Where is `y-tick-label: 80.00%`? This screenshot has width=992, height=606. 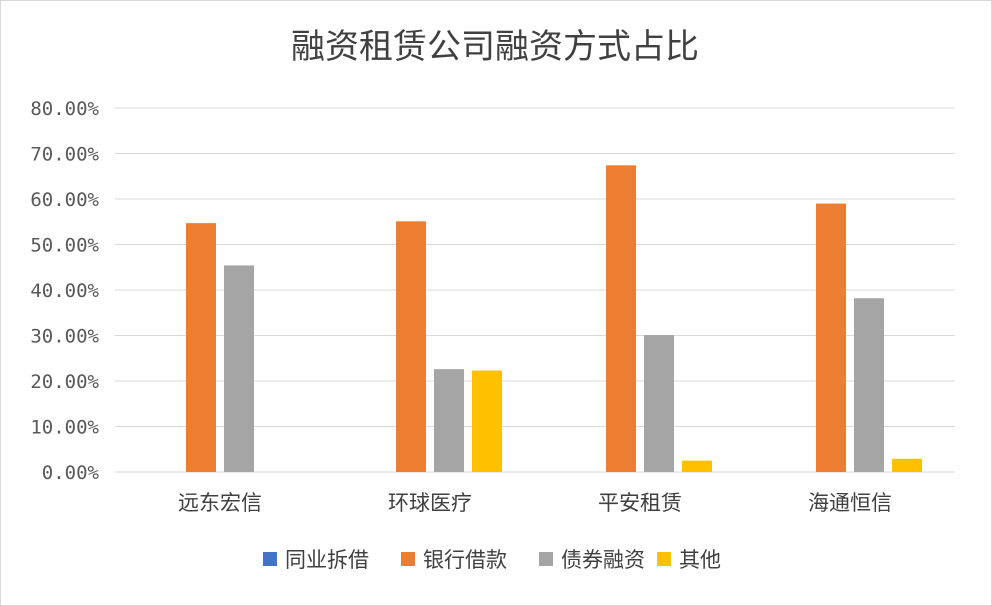
y-tick-label: 80.00% is located at coordinates (64, 109).